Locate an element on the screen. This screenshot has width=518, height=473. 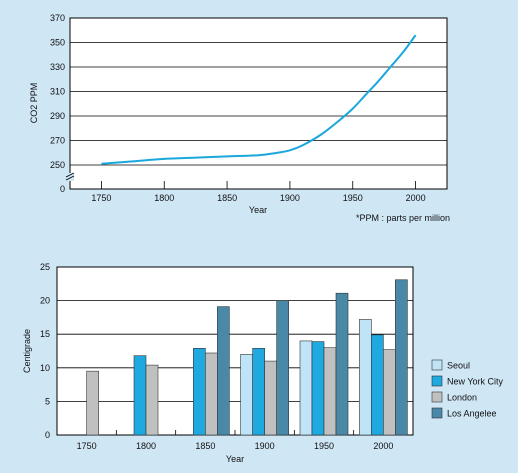
temperature-x-tick-label: 1850 is located at coordinates (205, 446).